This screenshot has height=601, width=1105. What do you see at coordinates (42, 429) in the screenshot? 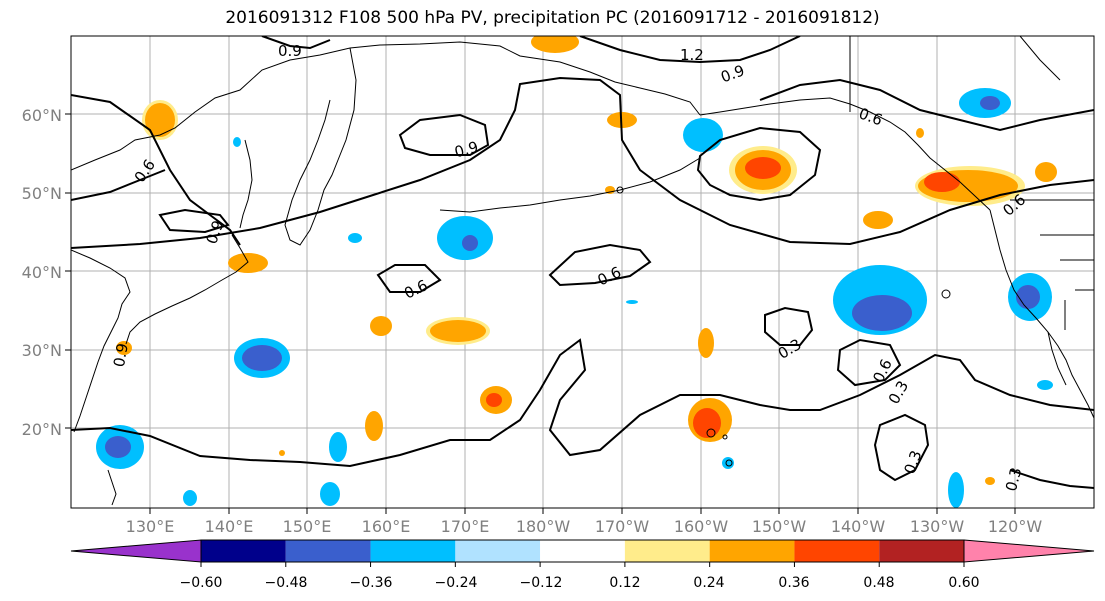
I see `lat-tick-label: 20°N` at bounding box center [42, 429].